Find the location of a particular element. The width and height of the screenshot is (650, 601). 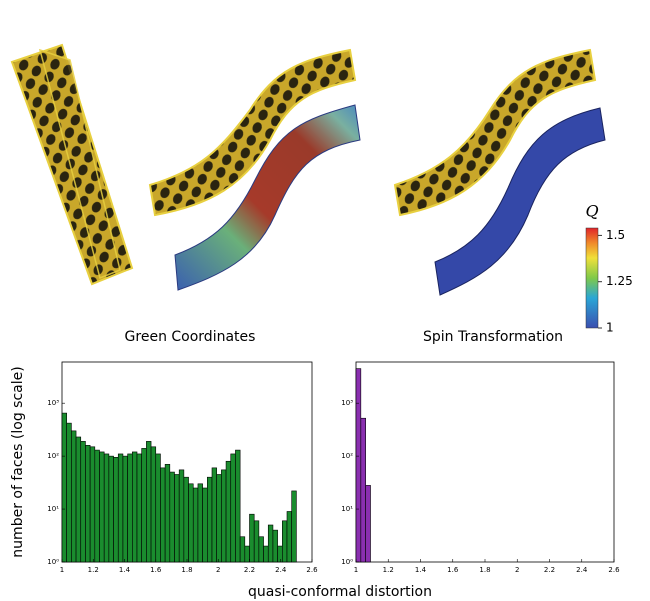

colorbar is located at coordinates (592, 278).